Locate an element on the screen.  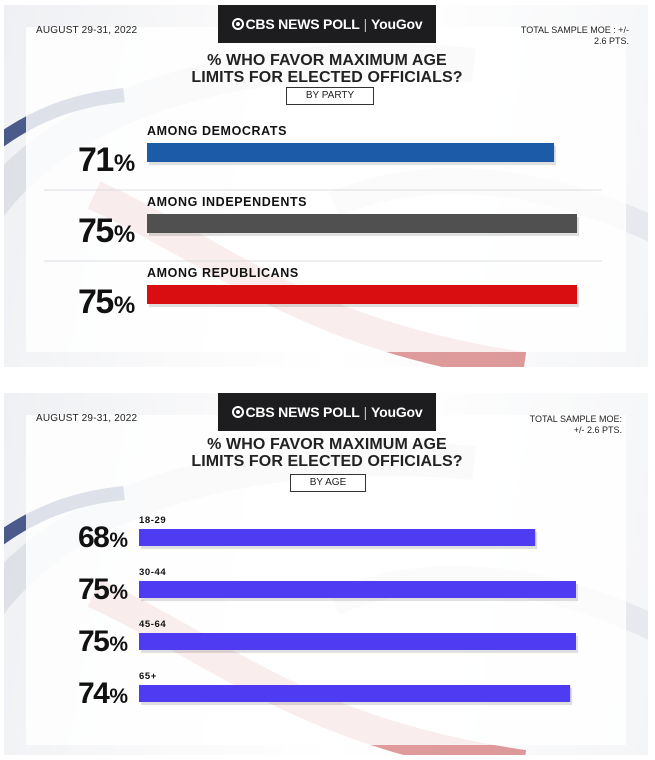
category-label-18-29: 18-29 is located at coordinates (152, 520).